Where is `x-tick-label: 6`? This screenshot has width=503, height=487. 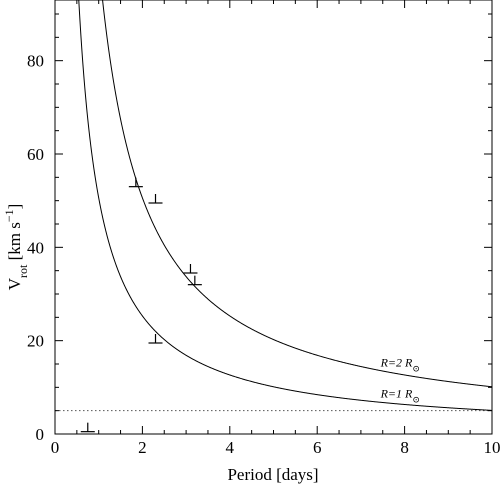 x-tick-label: 6 is located at coordinates (317, 447).